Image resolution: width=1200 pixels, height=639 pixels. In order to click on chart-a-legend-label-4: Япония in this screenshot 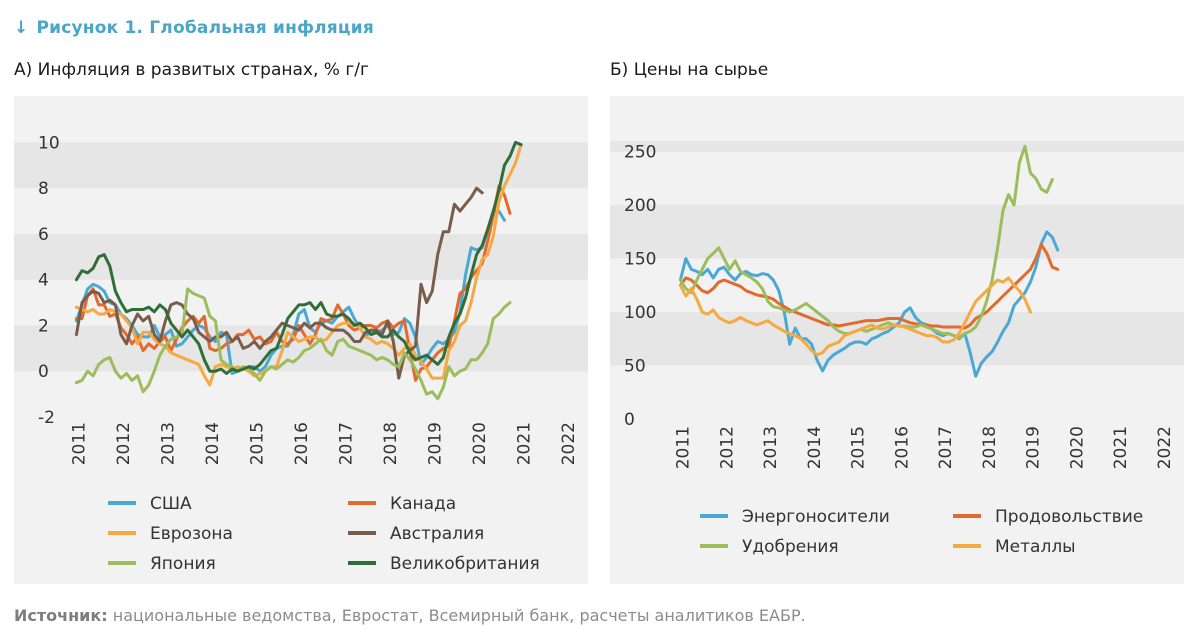, I will do `click(183, 564)`.